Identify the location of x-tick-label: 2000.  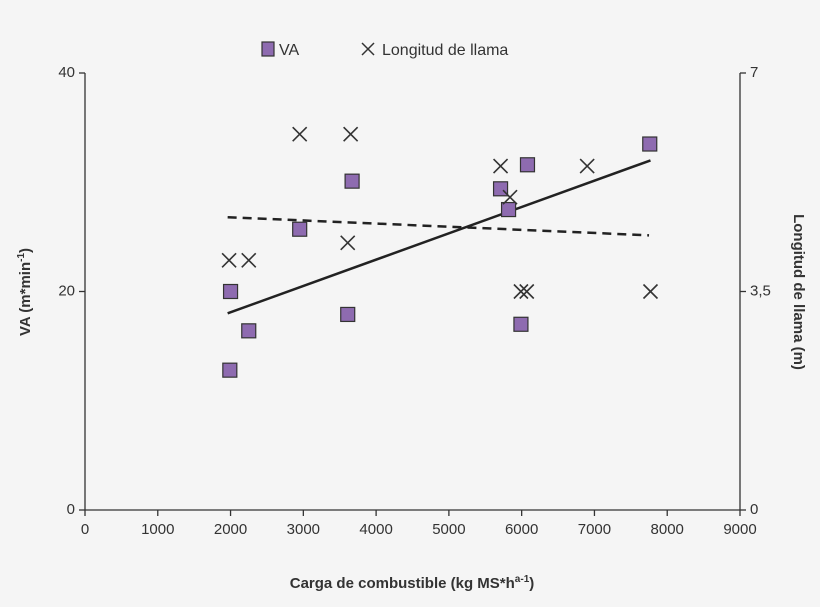
(230, 529).